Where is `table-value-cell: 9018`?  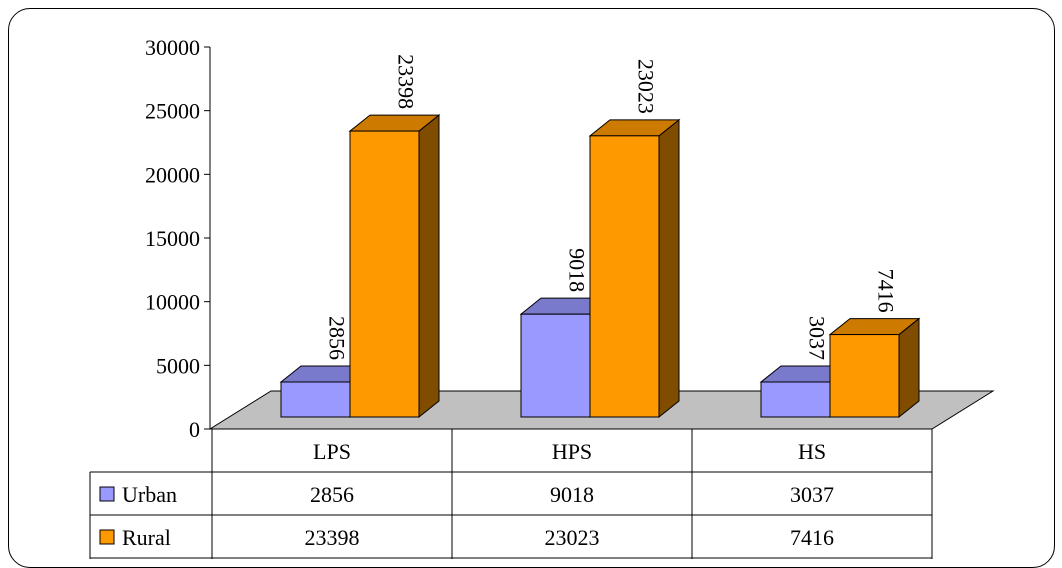
table-value-cell: 9018 is located at coordinates (572, 494).